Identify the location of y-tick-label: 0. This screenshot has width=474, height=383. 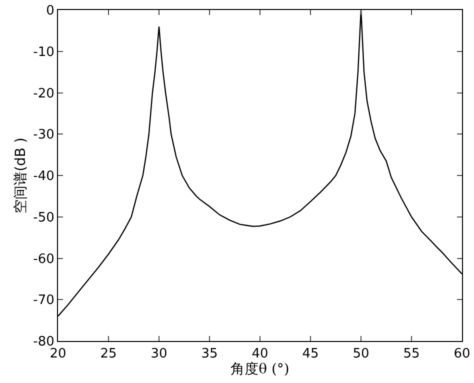
(50, 11).